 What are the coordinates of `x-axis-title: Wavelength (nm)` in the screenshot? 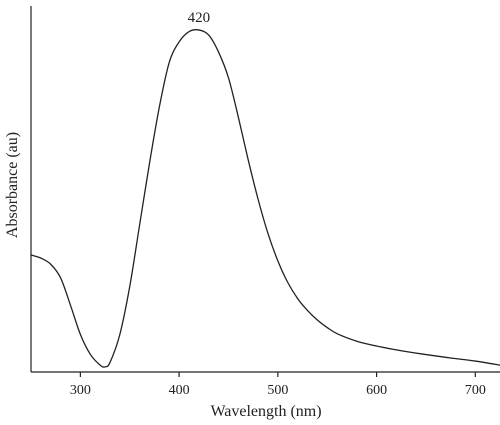 It's located at (265, 411).